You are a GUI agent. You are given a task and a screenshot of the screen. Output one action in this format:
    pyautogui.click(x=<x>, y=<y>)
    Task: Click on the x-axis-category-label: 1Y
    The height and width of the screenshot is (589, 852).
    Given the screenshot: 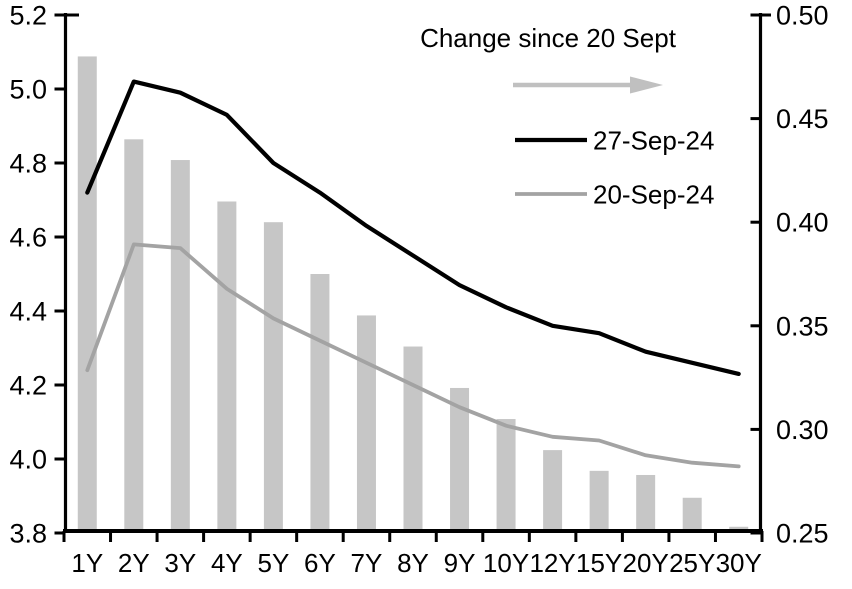 What is the action you would take?
    pyautogui.click(x=87, y=563)
    